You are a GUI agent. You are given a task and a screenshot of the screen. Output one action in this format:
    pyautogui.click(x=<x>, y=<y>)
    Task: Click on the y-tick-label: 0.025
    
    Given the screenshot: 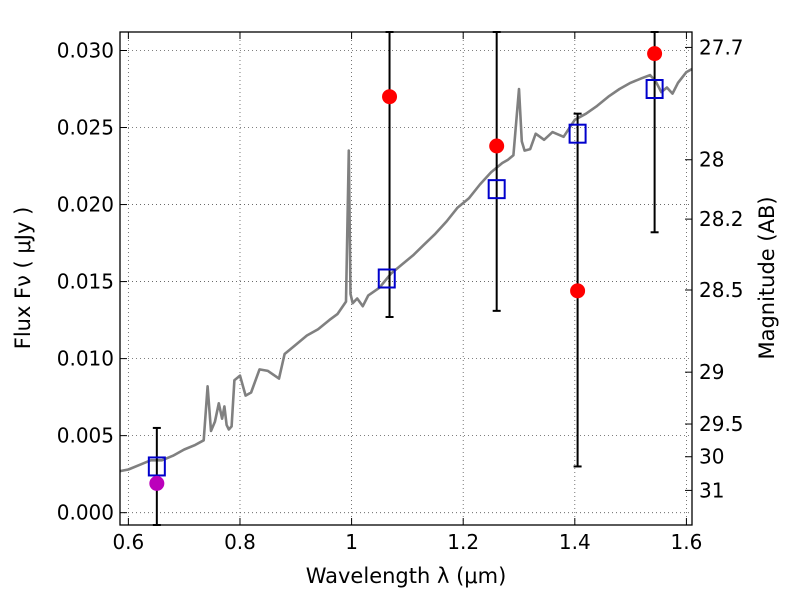 What is the action you would take?
    pyautogui.click(x=85, y=128)
    